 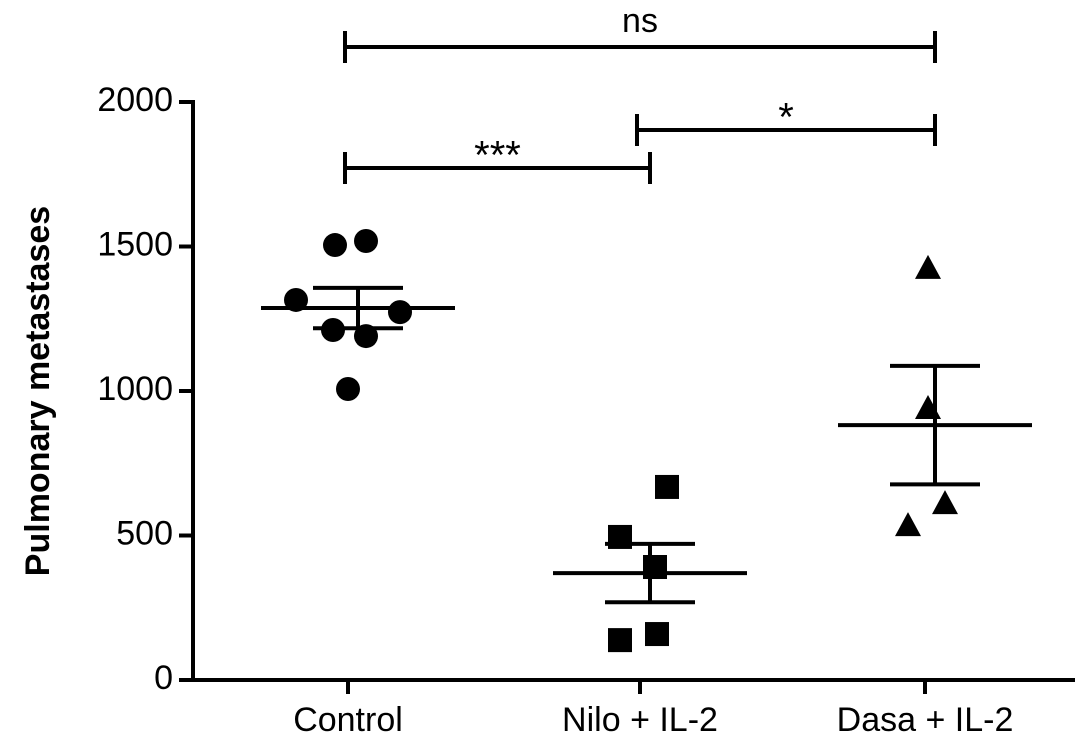 I want to click on x-tick-label: Nilo + IL-2, so click(x=640, y=720).